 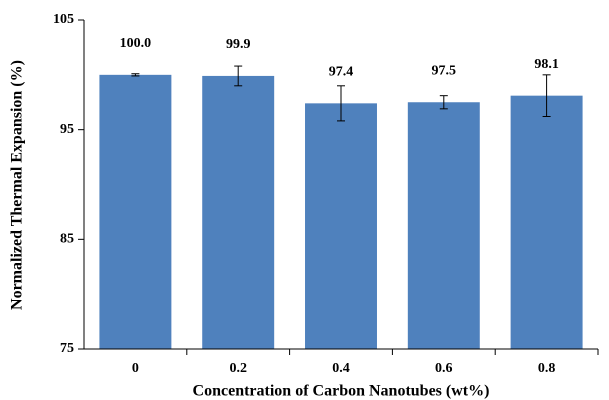 What do you see at coordinates (547, 368) in the screenshot?
I see `x-tick-label: 0.8` at bounding box center [547, 368].